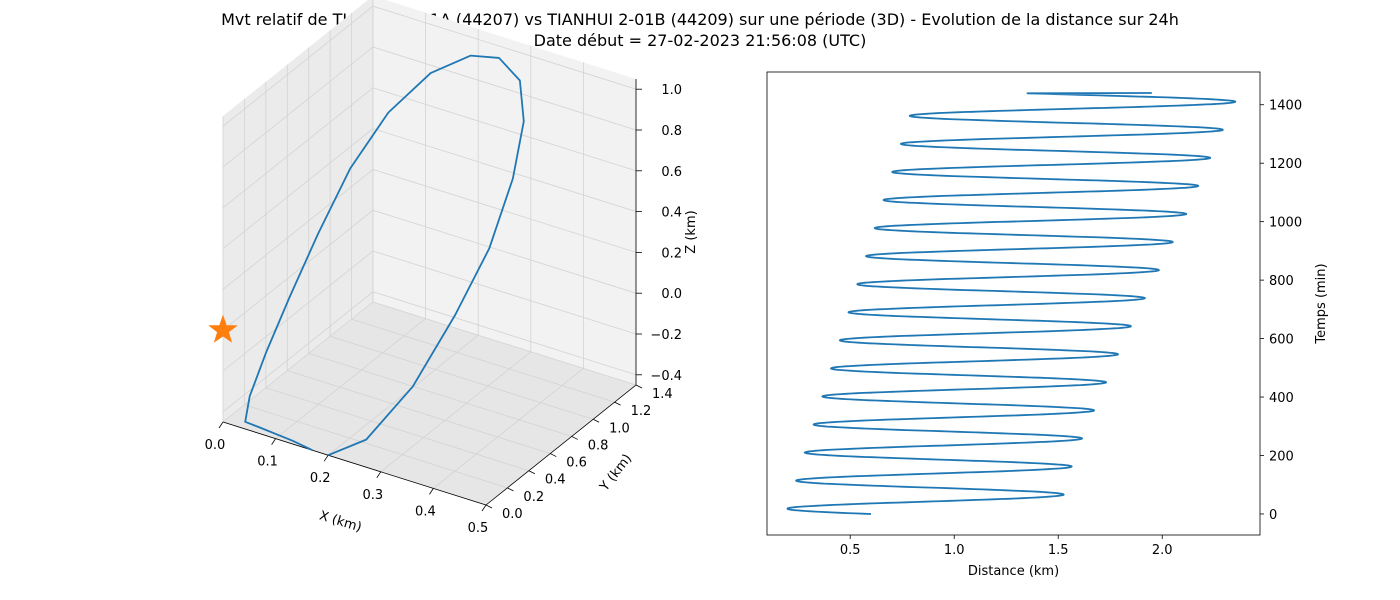 This screenshot has width=1400, height=600. Describe the element at coordinates (1285, 223) in the screenshot. I see `y-tick-label: 1000` at that location.